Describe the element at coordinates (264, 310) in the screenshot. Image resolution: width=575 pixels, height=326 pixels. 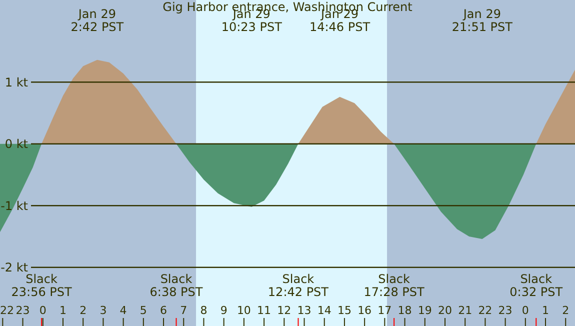
I see `x-tick-label: 11` at that location.